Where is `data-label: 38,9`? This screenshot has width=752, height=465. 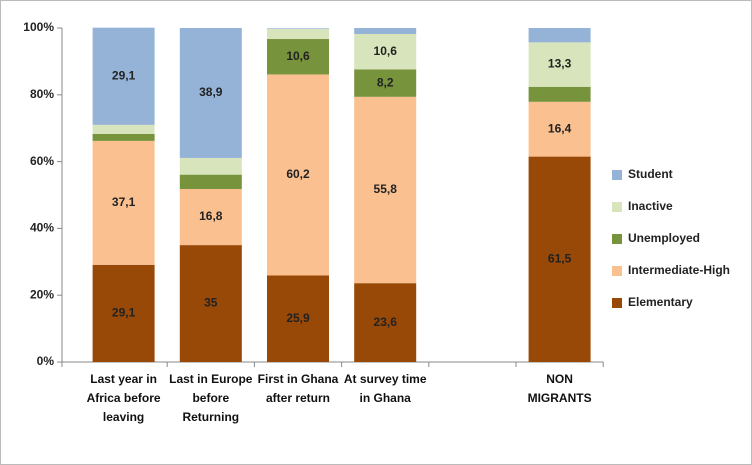
data-label: 38,9 is located at coordinates (211, 92).